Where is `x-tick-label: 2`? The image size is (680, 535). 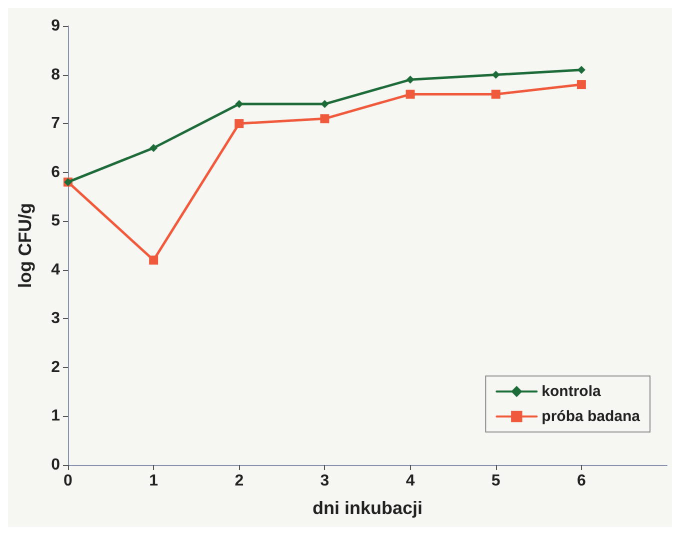 x-tick-label: 2 is located at coordinates (239, 481).